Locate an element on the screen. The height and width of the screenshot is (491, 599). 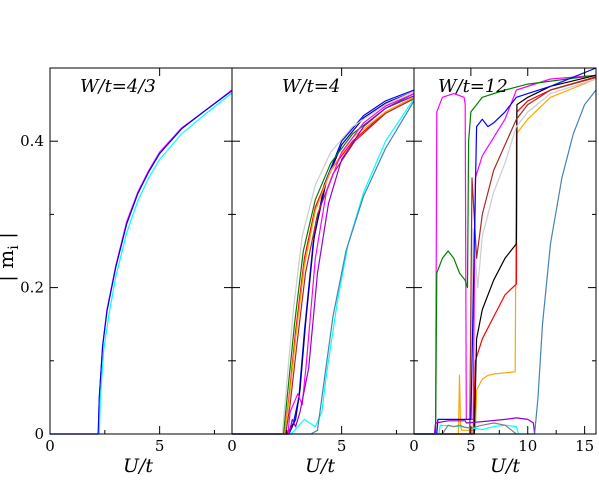
panel-2-x-tick-label: 5 is located at coordinates (342, 446).